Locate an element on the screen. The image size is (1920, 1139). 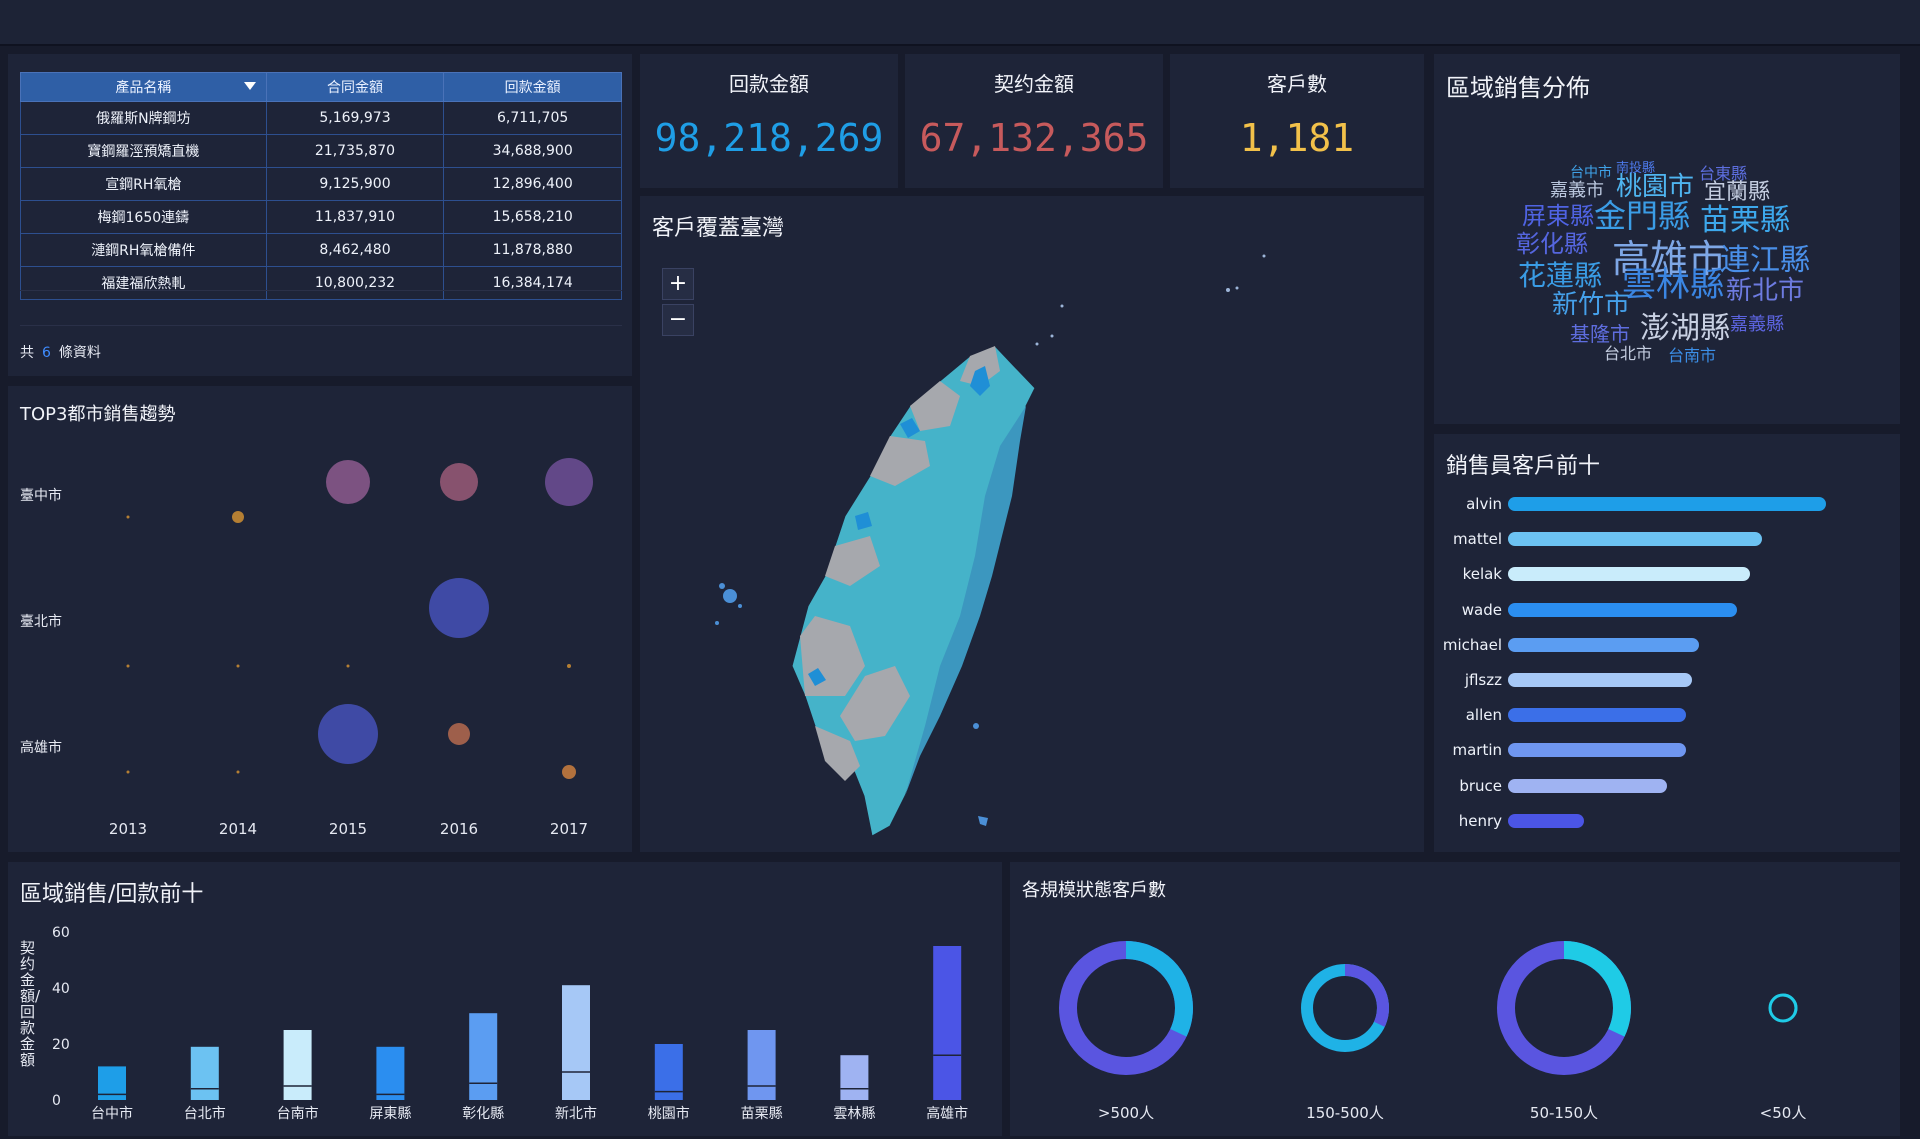
wordcloud-word: 桃園市 is located at coordinates (1655, 187).